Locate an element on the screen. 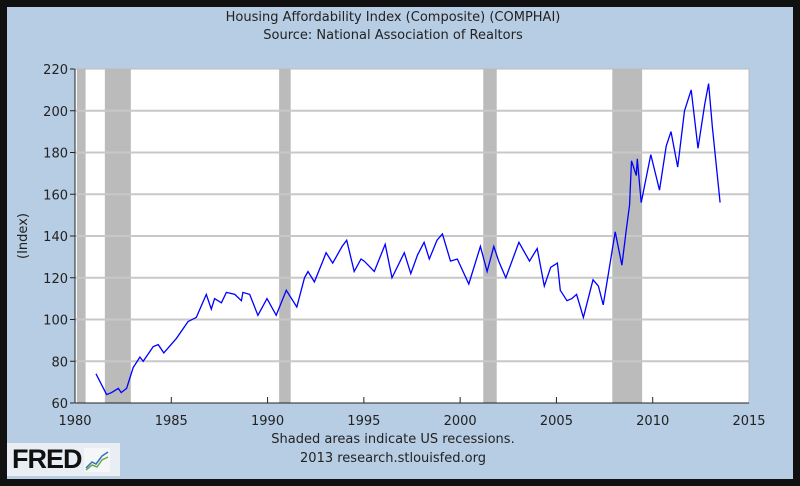 This screenshot has height=486, width=800. y-tick-label: 200 is located at coordinates (55, 112).